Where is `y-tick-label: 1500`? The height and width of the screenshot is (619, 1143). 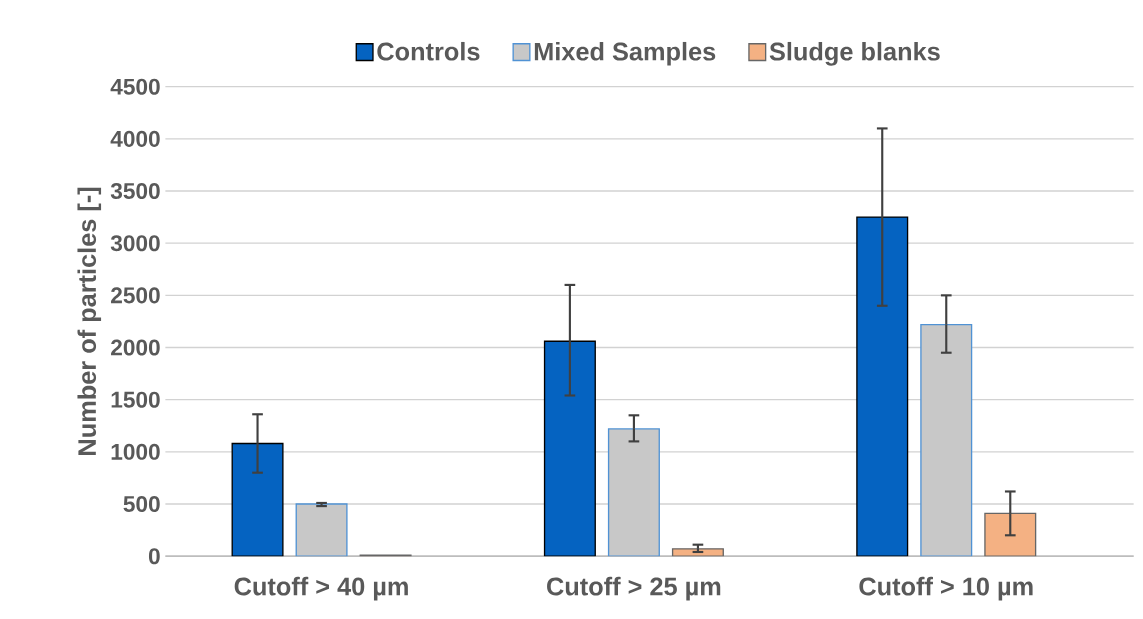
y-tick-label: 1500 is located at coordinates (135, 399).